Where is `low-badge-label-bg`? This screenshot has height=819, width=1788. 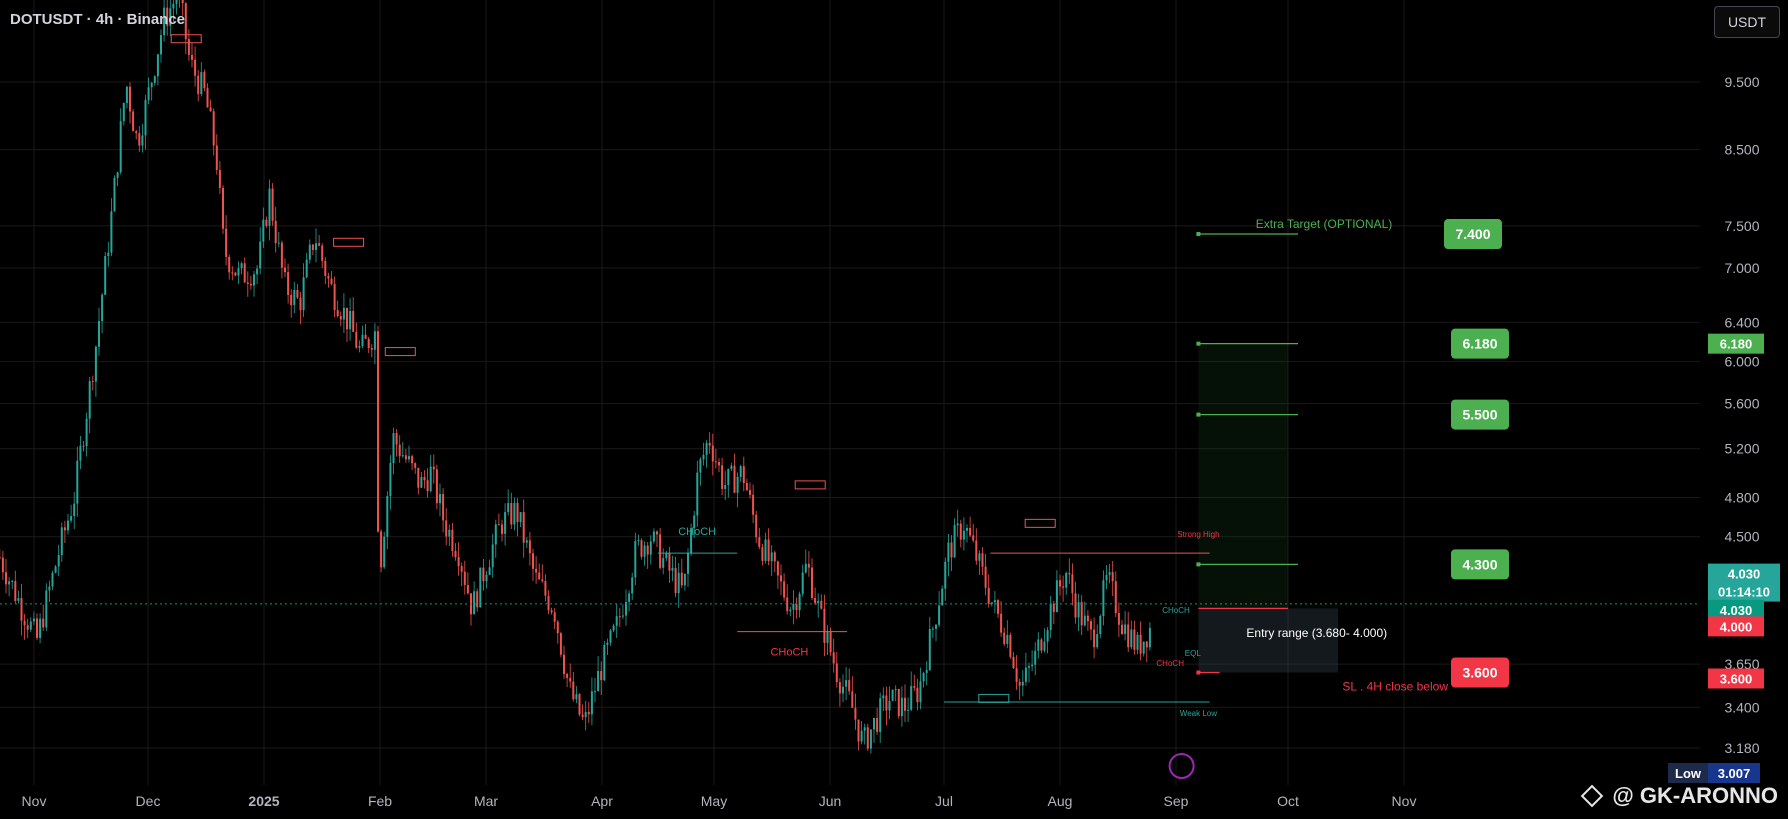
low-badge-label-bg is located at coordinates (1688, 773).